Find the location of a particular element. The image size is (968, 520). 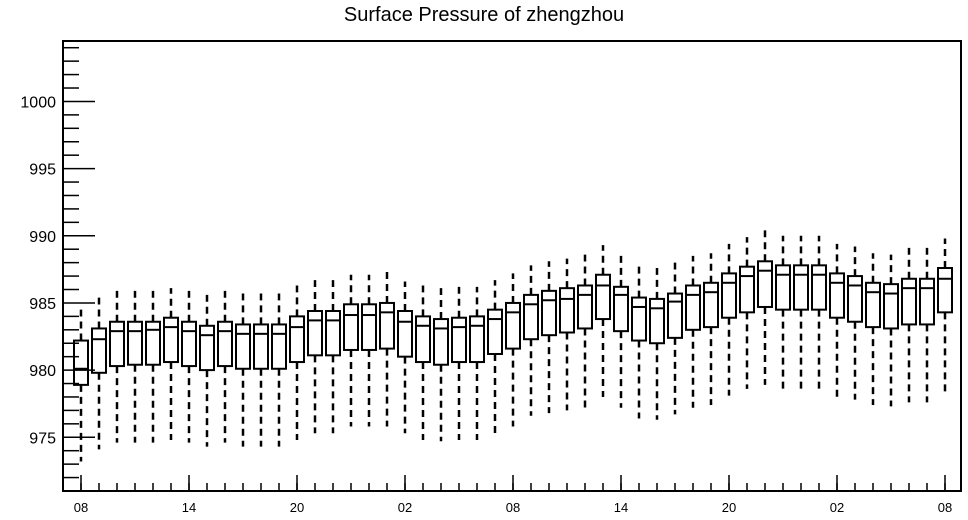

y-axis: 975 980 985 990 995 1000 is located at coordinates (57, 269).